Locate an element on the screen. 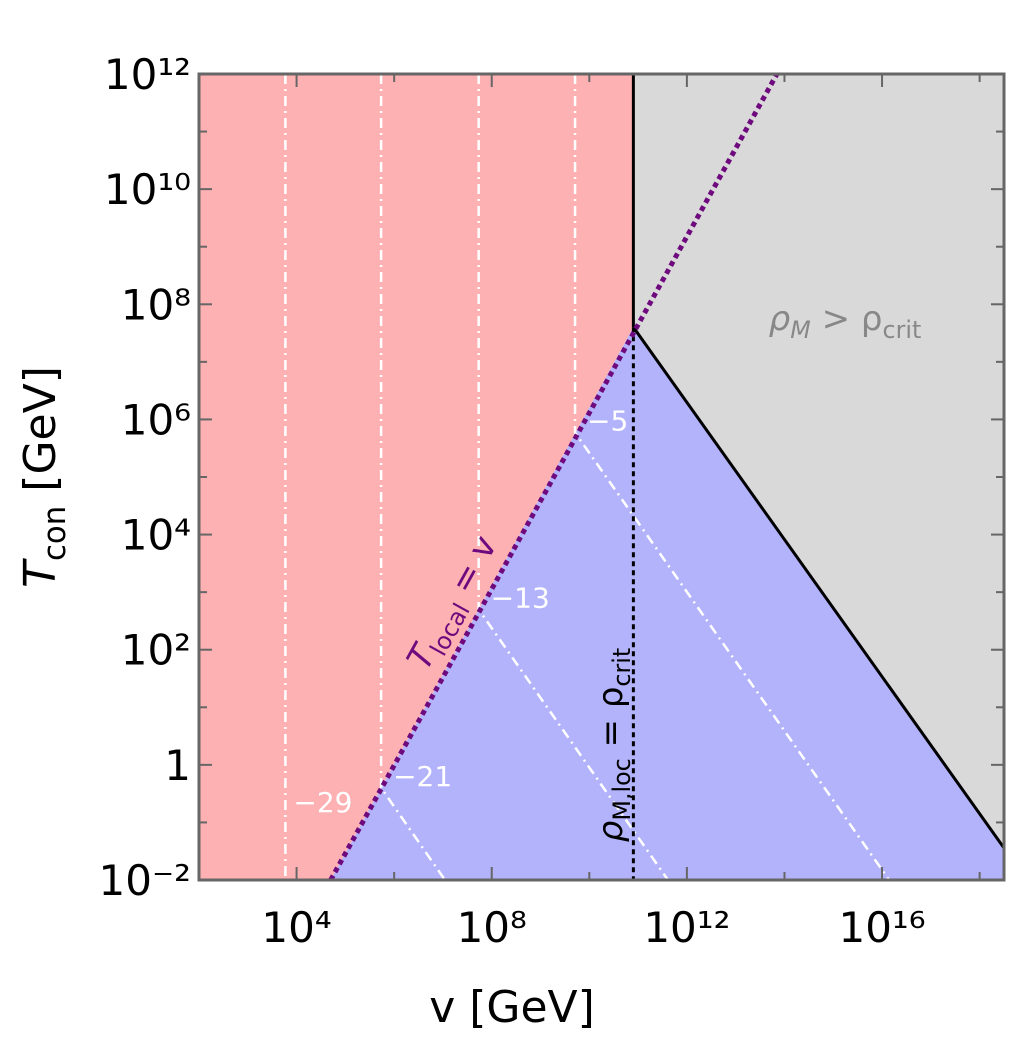 Image resolution: width=1011 pixels, height=1041 pixels. x-tick-label: 10¹⁶ is located at coordinates (881, 927).